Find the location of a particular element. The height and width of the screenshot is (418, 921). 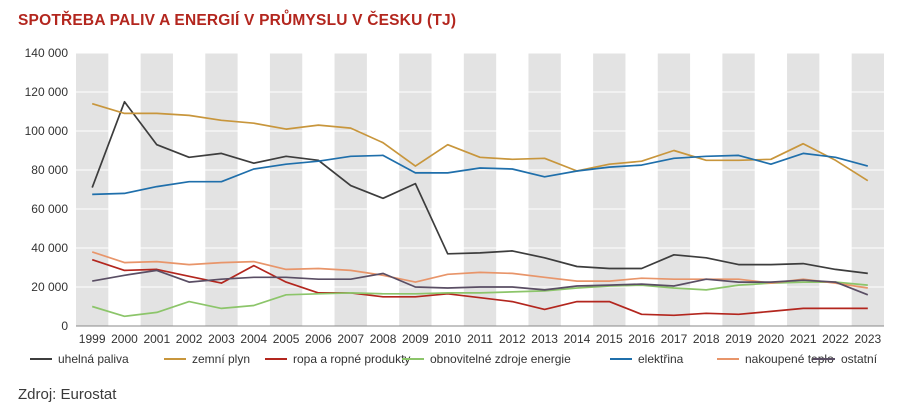

x-tick-label: 2017 is located at coordinates (674, 339).